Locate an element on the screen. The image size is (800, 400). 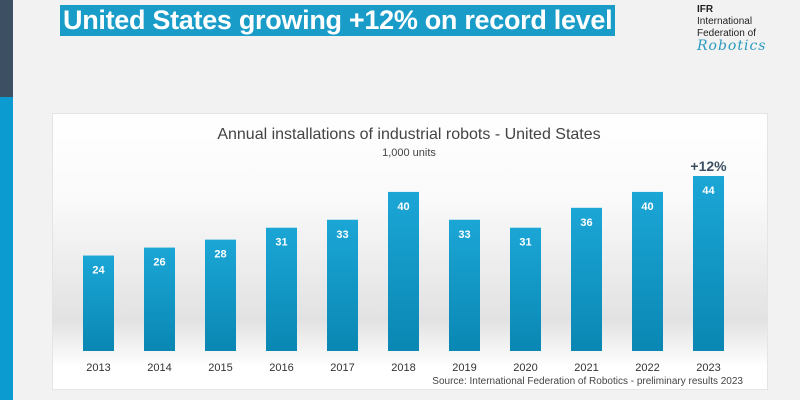
x-tick-label: 2018 is located at coordinates (403, 368).